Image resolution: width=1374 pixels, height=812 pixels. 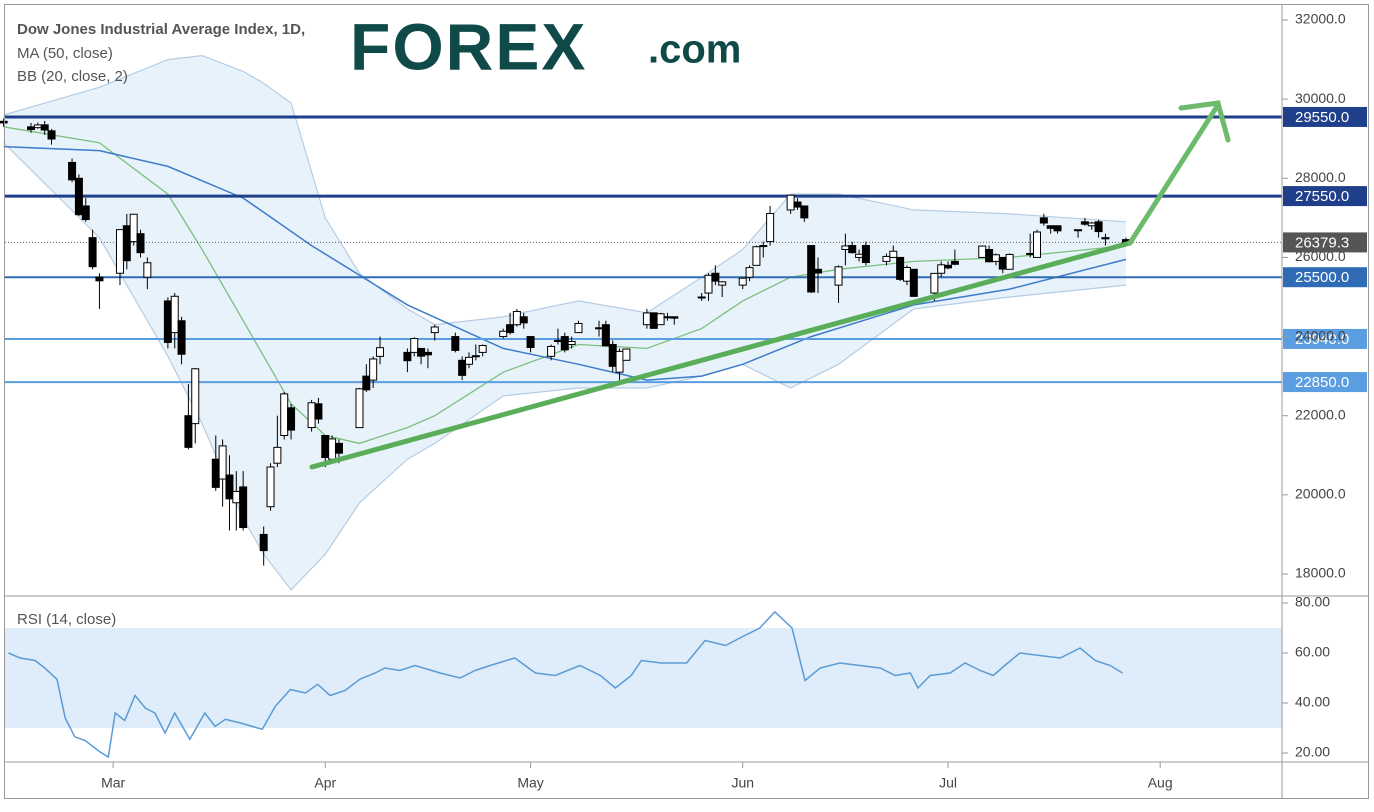 What do you see at coordinates (1322, 339) in the screenshot?
I see `level-label: 23940.0` at bounding box center [1322, 339].